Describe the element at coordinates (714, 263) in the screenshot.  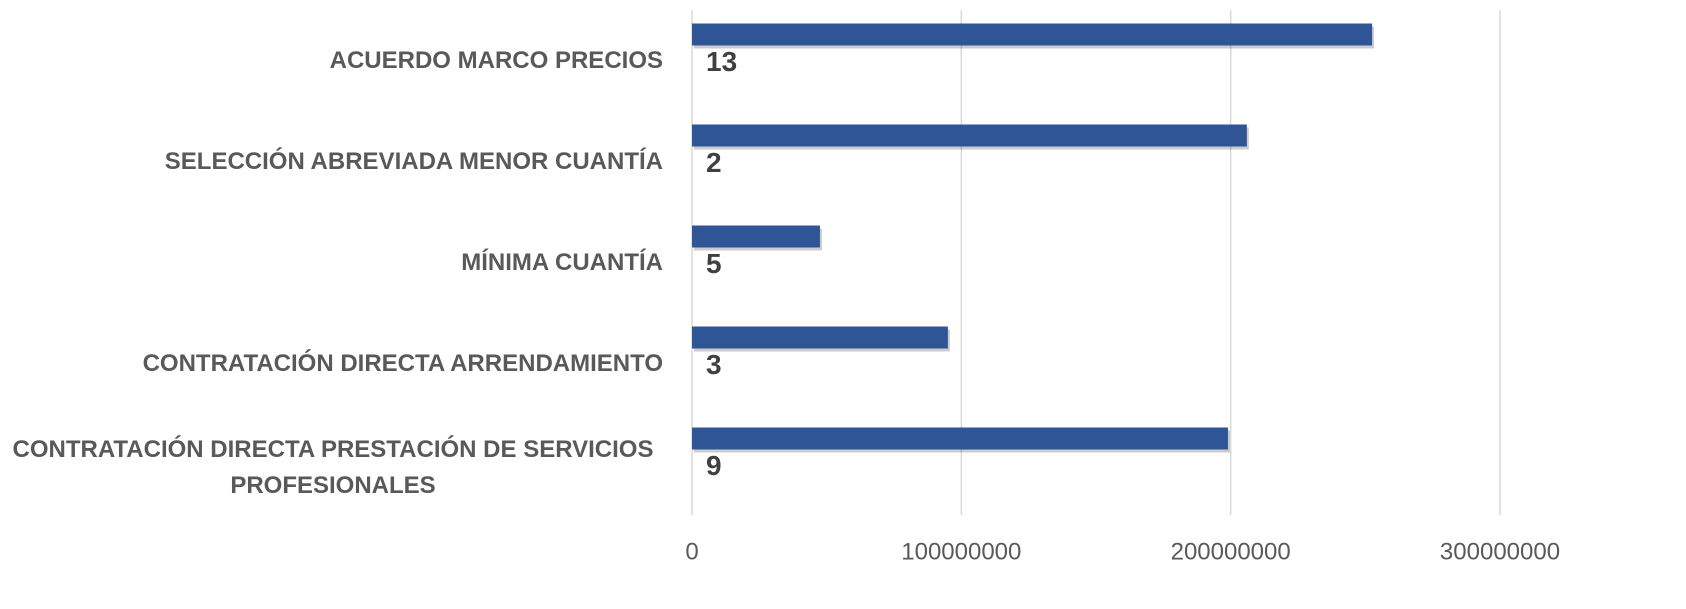
I see `count-label: 5` at that location.